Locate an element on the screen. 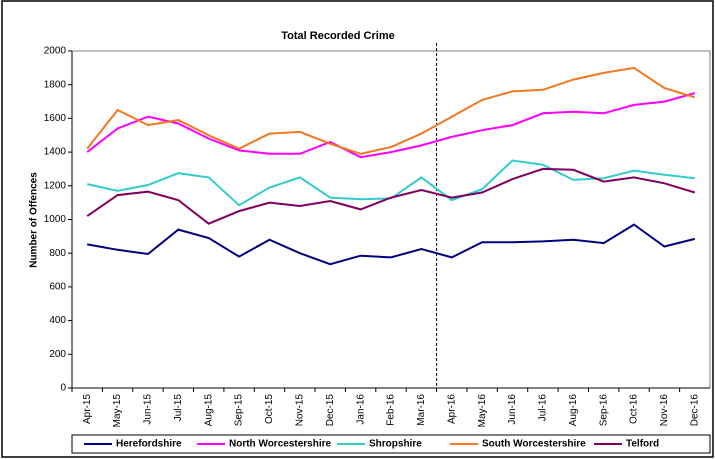 This screenshot has width=715, height=459. x-tick-label: Apr-16 is located at coordinates (451, 409).